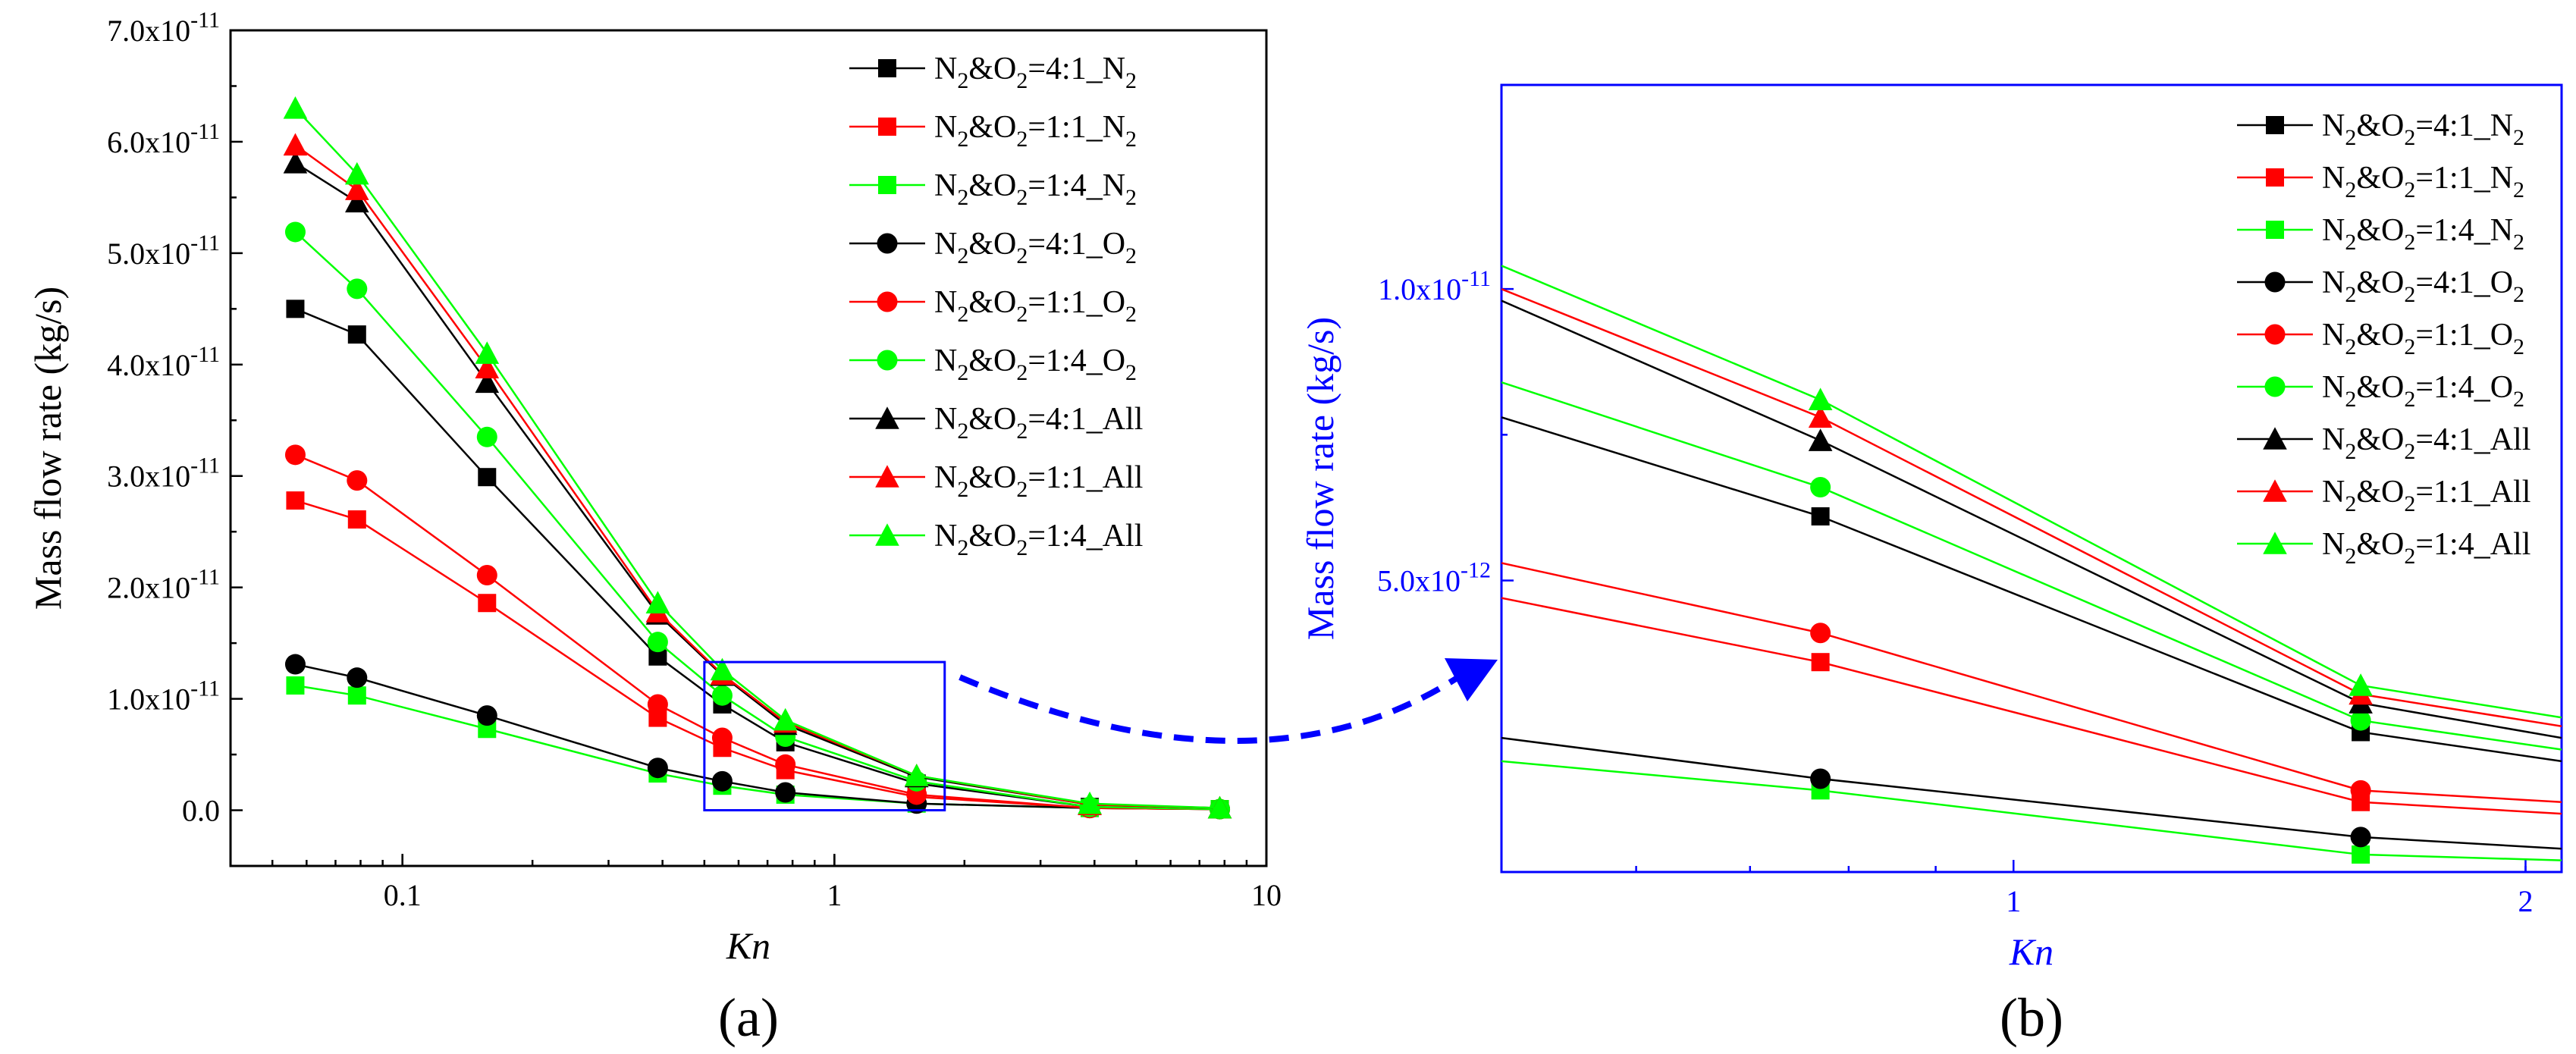  I want to click on x-tick-label: 10, so click(1266, 895).